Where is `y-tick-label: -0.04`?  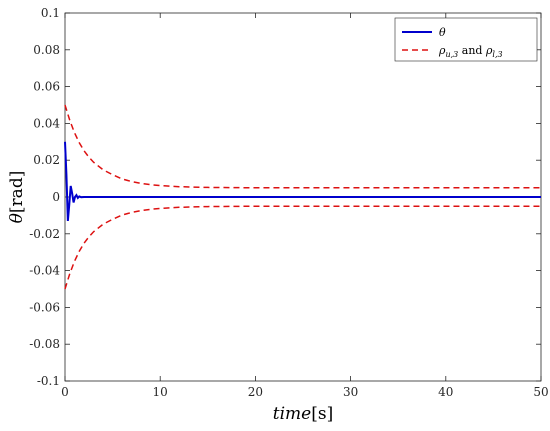
y-tick-label: -0.04 is located at coordinates (44, 271).